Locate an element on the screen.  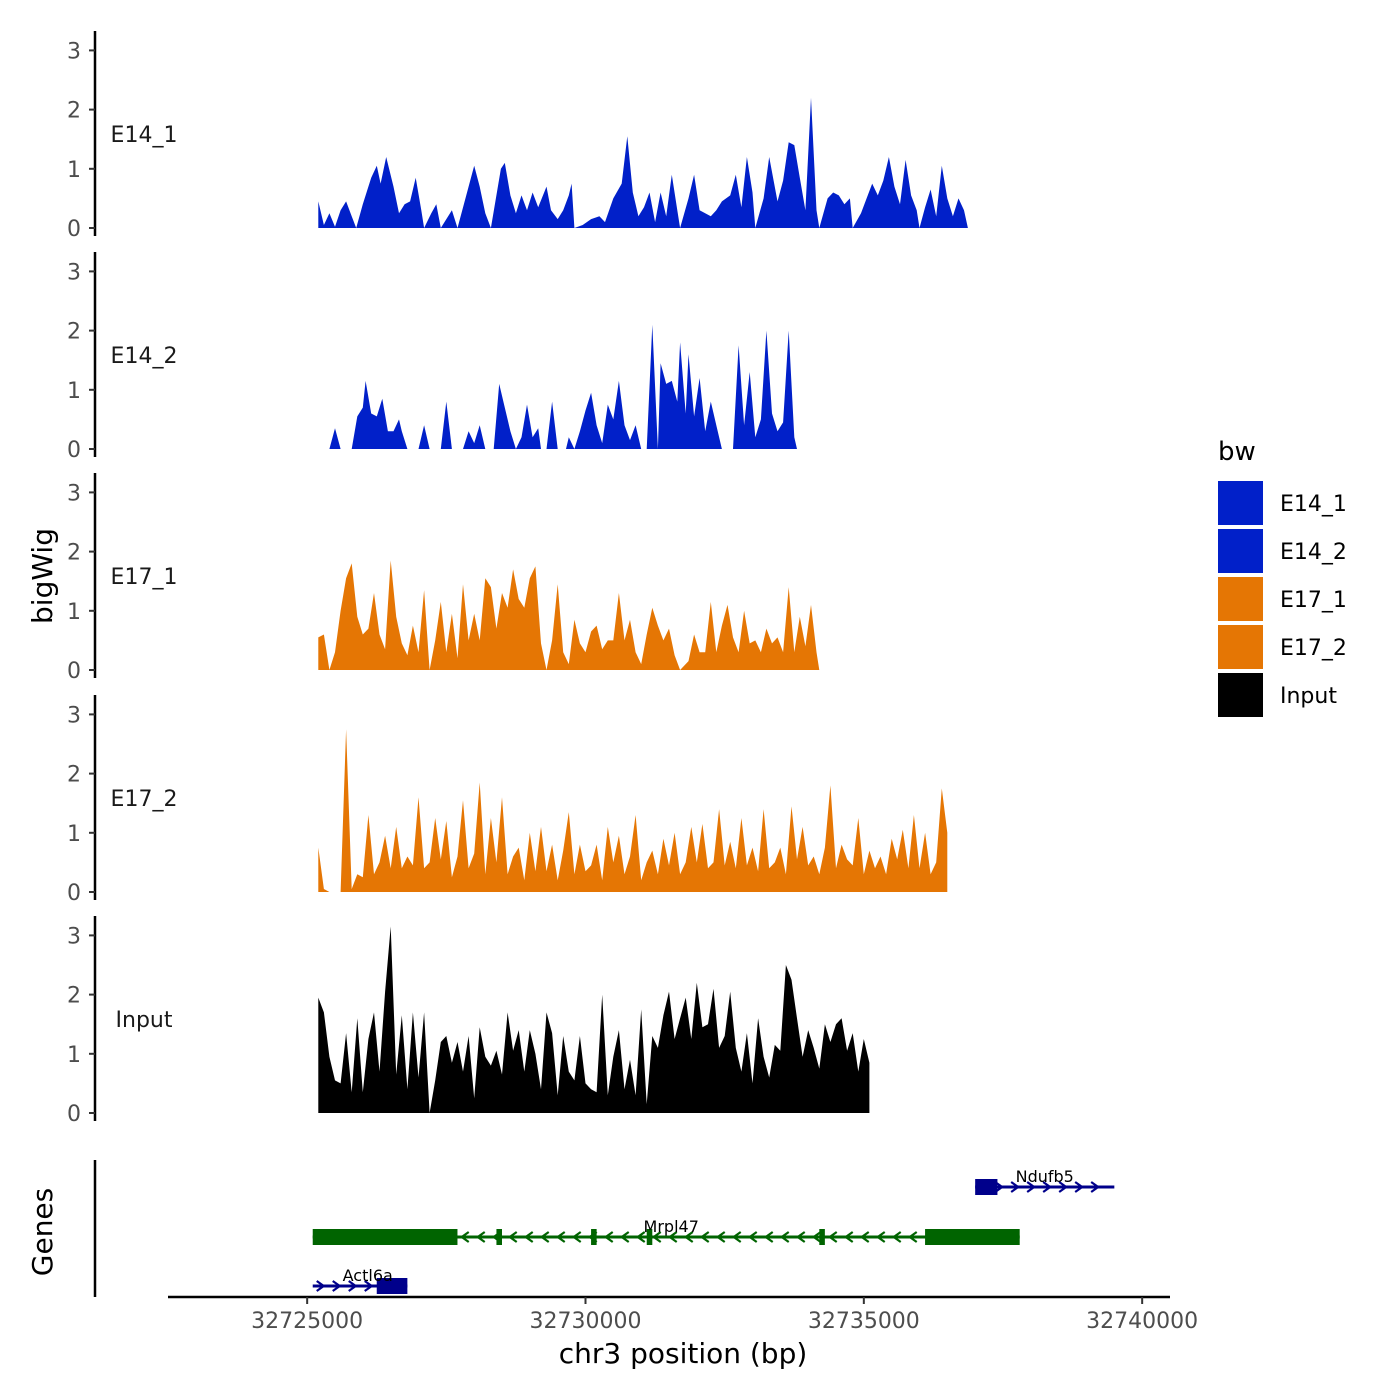
gene-Mrpl47: Mrpl47 is located at coordinates (666, 1231).